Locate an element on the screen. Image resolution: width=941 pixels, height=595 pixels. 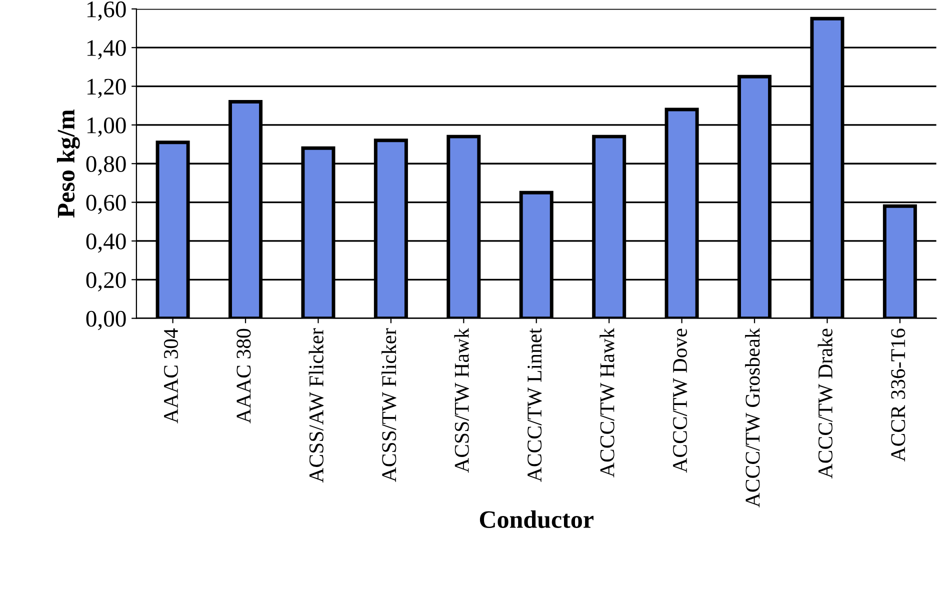
x-tick-label: ACCC/TW Dove is located at coordinates (680, 400).